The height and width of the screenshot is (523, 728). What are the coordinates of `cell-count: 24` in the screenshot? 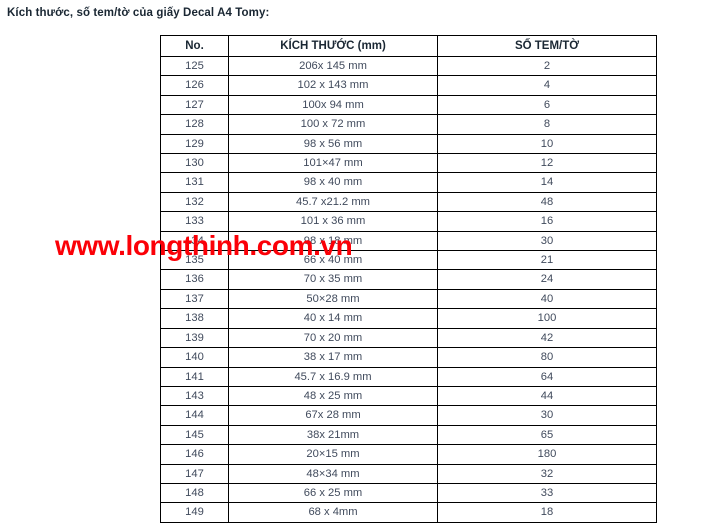 It's located at (547, 279).